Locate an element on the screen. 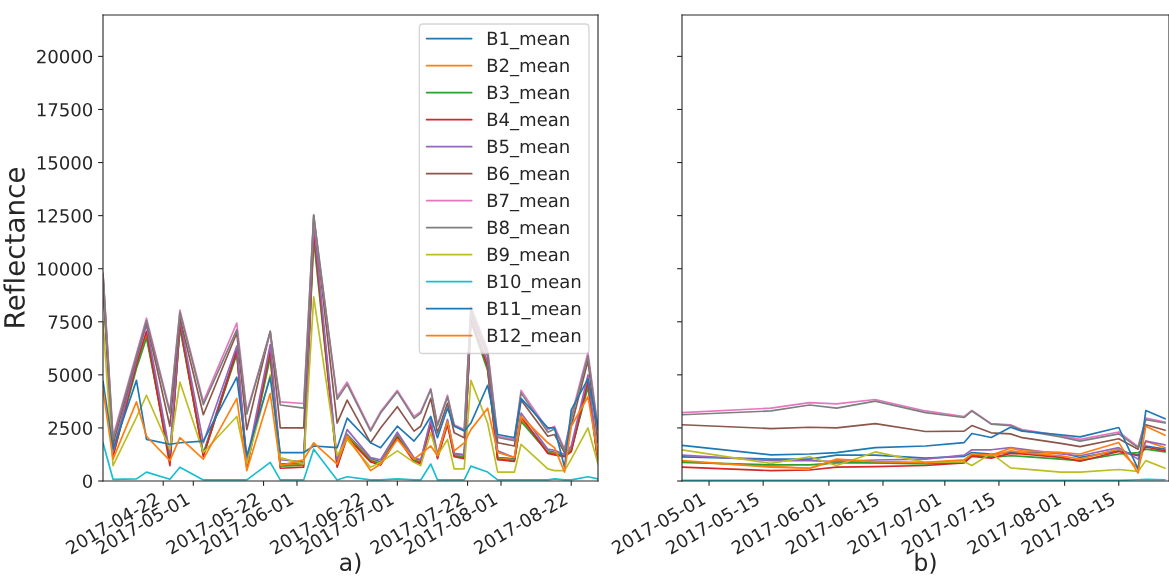  y-tick-label: 10000 is located at coordinates (65, 269).